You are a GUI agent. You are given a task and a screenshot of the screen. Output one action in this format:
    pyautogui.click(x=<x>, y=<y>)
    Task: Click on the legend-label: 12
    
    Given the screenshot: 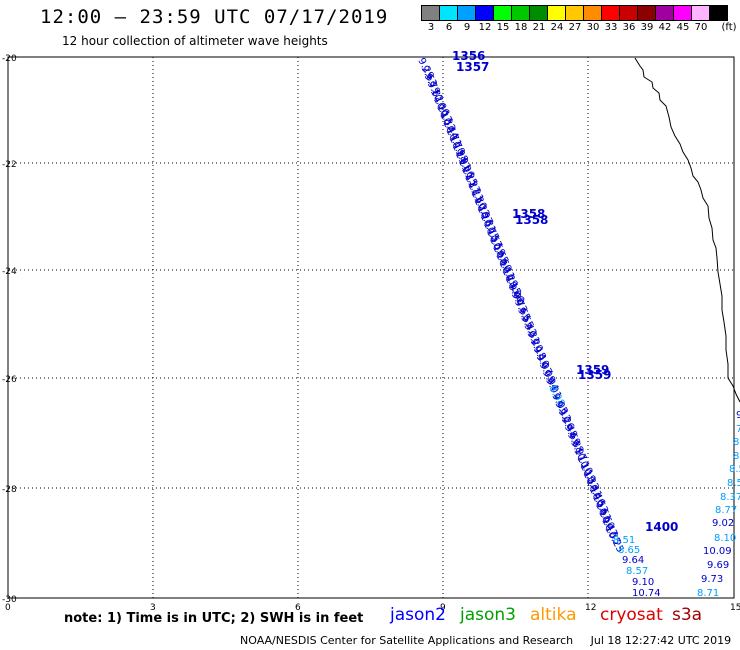 What is the action you would take?
    pyautogui.click(x=485, y=27)
    